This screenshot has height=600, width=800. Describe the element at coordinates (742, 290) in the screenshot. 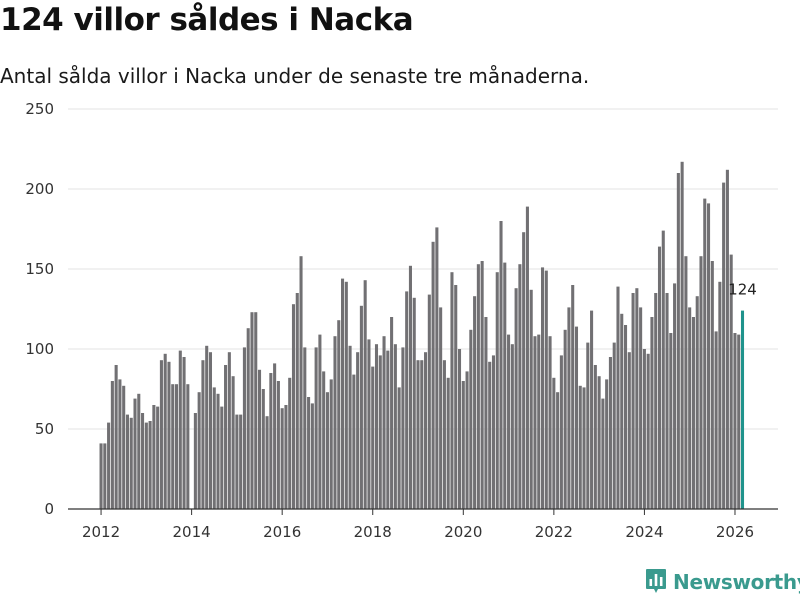

I see `latest-value-label: 124` at that location.